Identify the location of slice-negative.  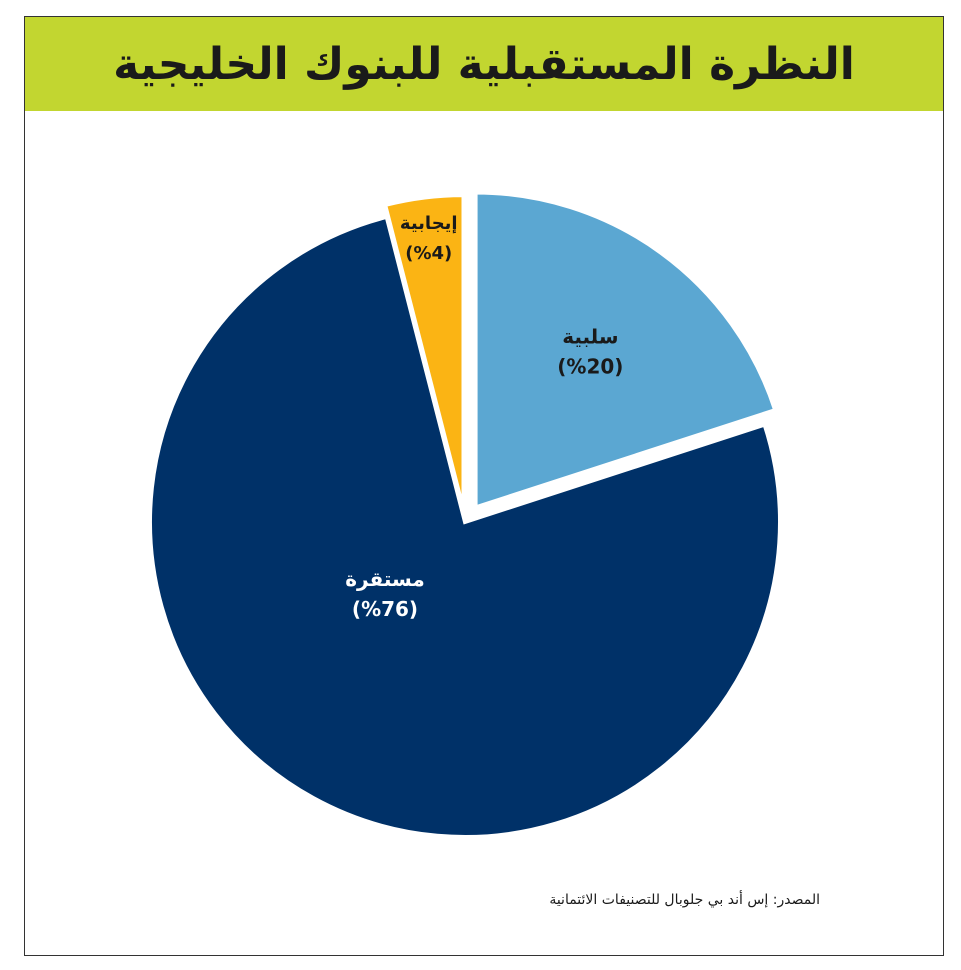
(625, 350).